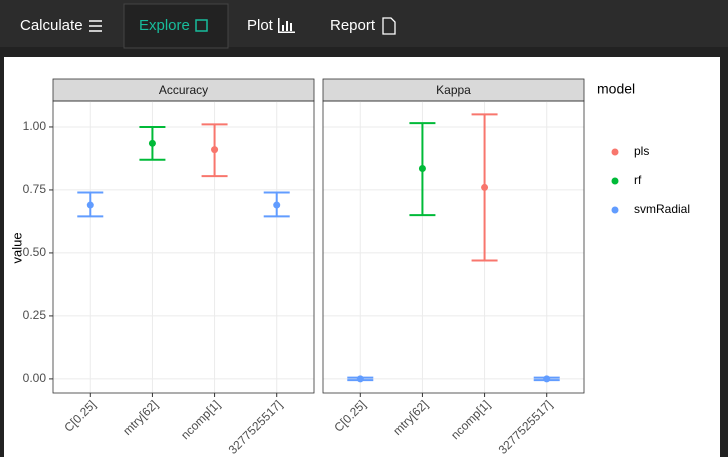 This screenshot has height=457, width=728. Describe the element at coordinates (35, 378) in the screenshot. I see `y-tick-label: 0.00` at that location.